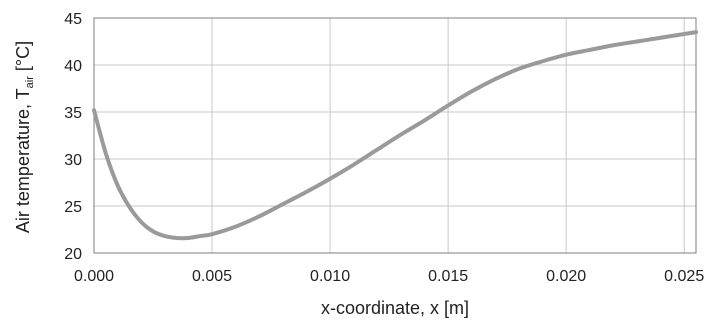  Describe the element at coordinates (389, 276) in the screenshot. I see `x-tick-labels: 0.000 0.005 0.010 0.015 0.020 0.025` at that location.